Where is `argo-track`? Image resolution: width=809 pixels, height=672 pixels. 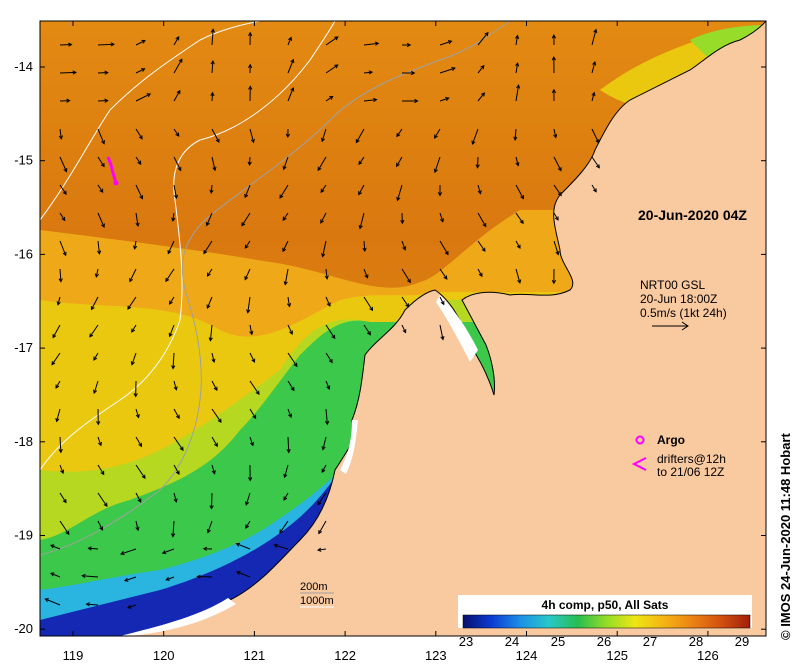
argo-track is located at coordinates (112, 171).